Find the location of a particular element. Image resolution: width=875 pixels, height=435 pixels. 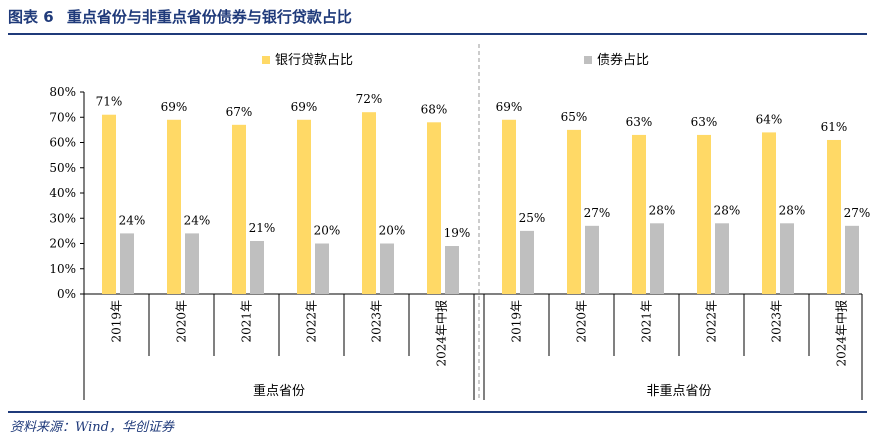

y-tick-label: 30% is located at coordinates (62, 218).